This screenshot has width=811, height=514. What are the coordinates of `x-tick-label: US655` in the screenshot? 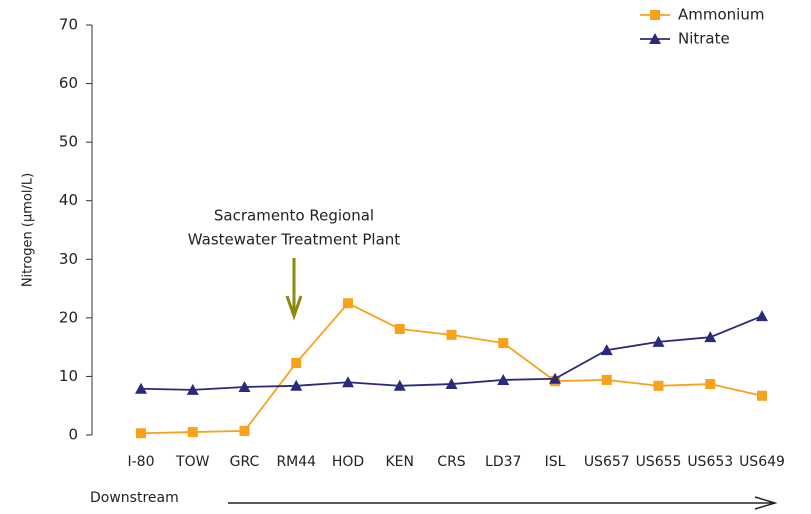 It's located at (659, 462).